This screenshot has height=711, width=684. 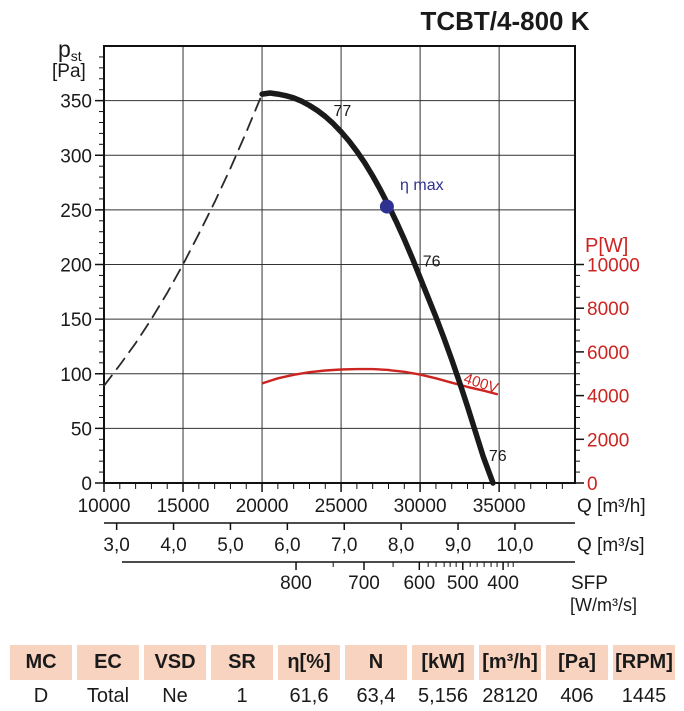 I want to click on table-value-vsd: Ne, so click(x=175, y=696).